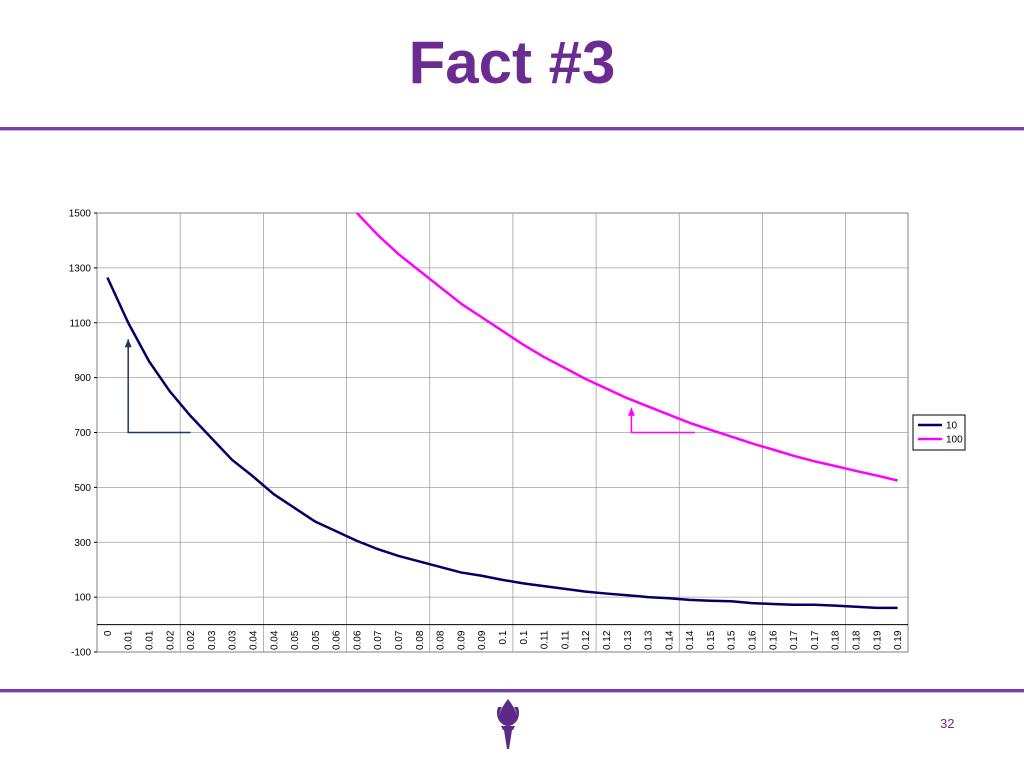 The width and height of the screenshot is (1024, 768). Describe the element at coordinates (82, 378) in the screenshot. I see `y-tick-label: 900` at that location.